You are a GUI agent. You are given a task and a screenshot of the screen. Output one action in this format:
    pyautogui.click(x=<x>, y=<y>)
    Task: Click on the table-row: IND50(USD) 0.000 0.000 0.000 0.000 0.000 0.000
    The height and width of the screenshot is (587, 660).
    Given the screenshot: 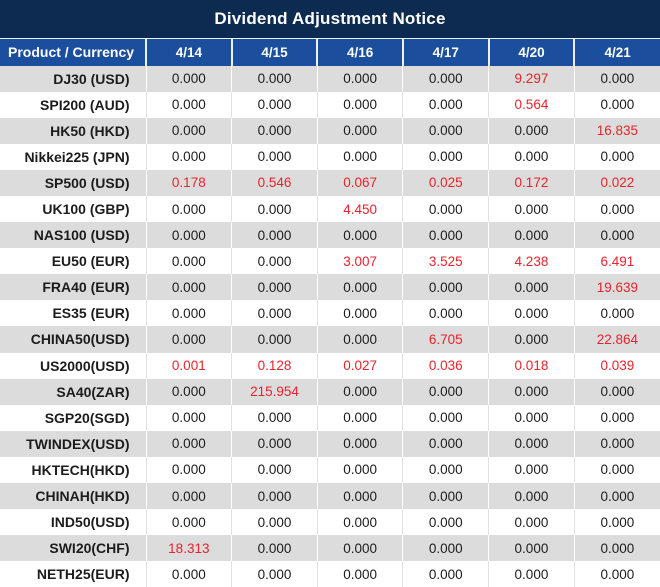 What is the action you would take?
    pyautogui.click(x=330, y=522)
    